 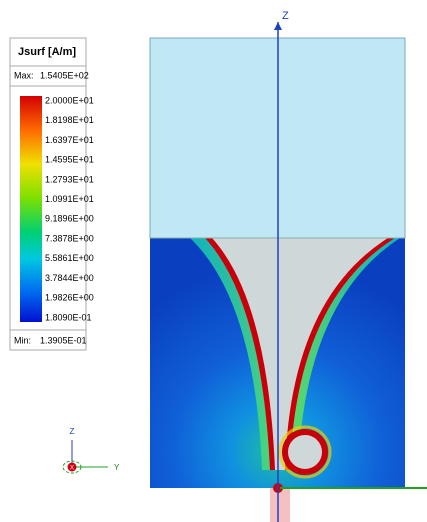 I want to click on legend-label: 1.6397E+01, so click(x=69, y=140).